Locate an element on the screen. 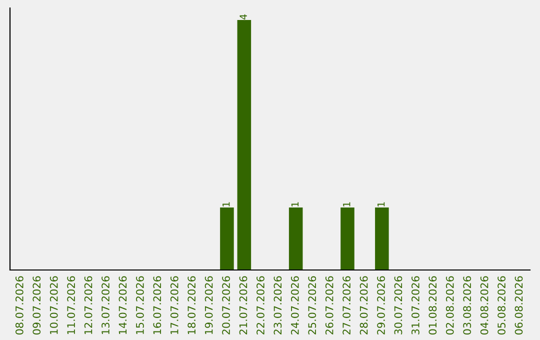 The width and height of the screenshot is (540, 340). x-tick-label: 10.07.2026 is located at coordinates (54, 305).